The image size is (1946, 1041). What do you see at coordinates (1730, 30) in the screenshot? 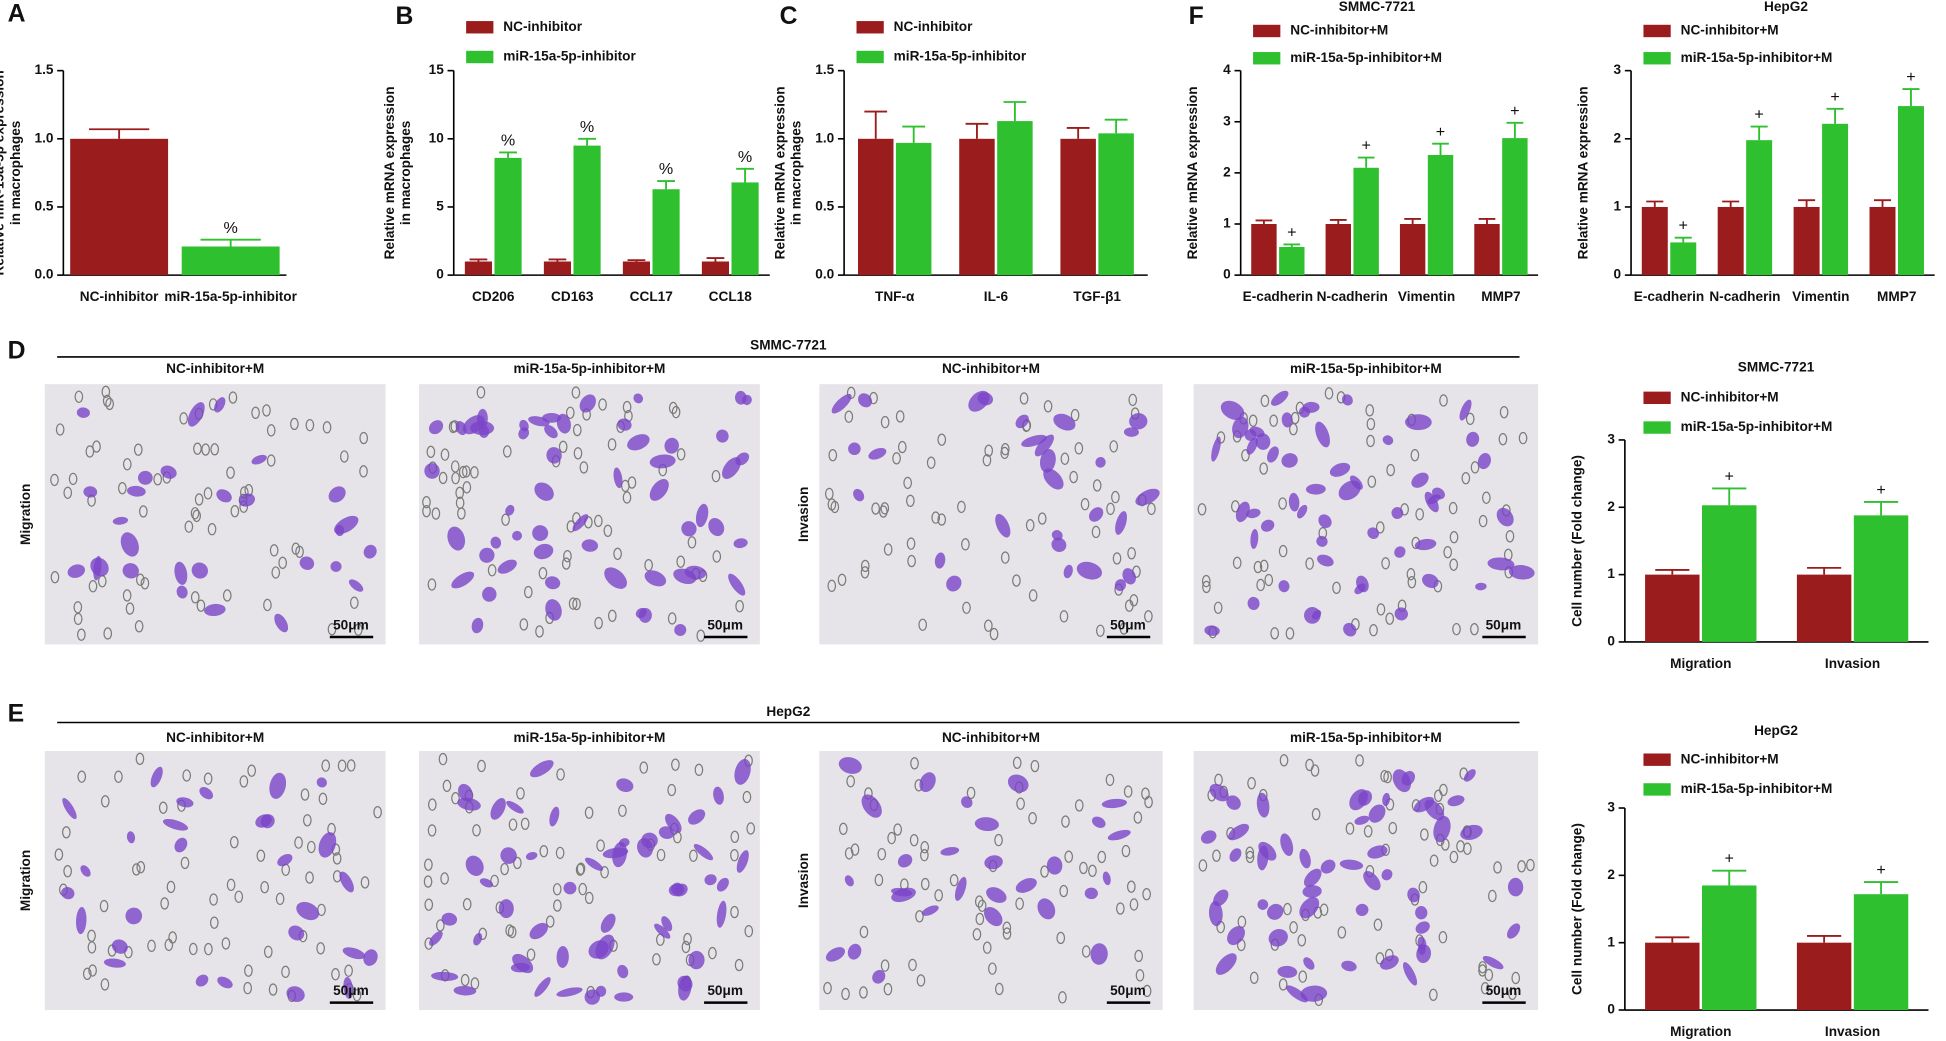
I see `legend-label: NC-inhibitor+M` at bounding box center [1730, 30].